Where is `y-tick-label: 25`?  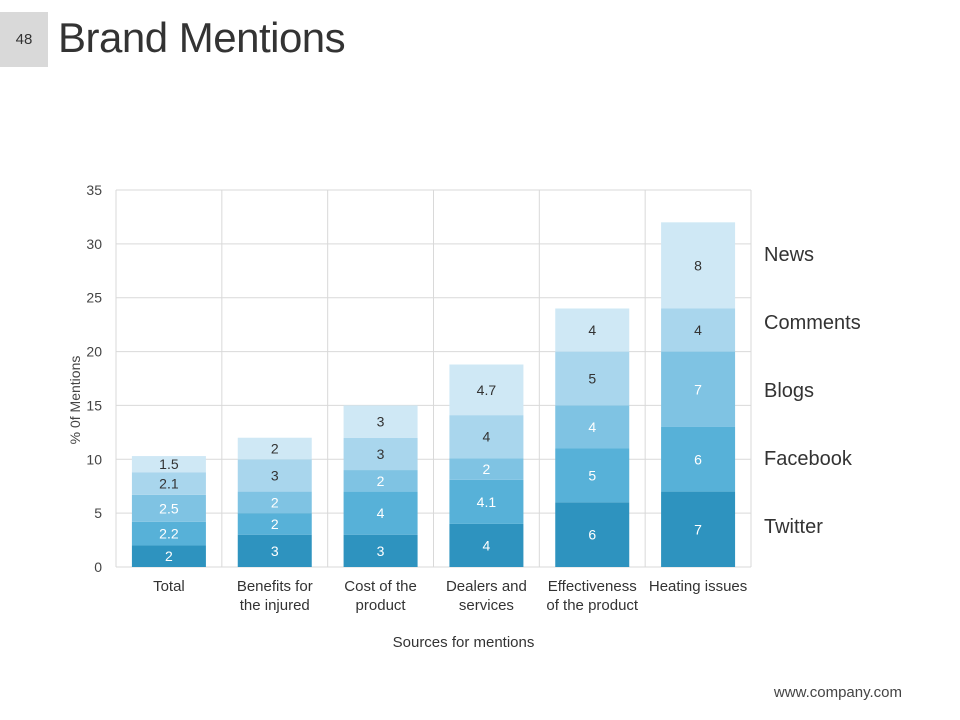
y-tick-label: 25 is located at coordinates (94, 298).